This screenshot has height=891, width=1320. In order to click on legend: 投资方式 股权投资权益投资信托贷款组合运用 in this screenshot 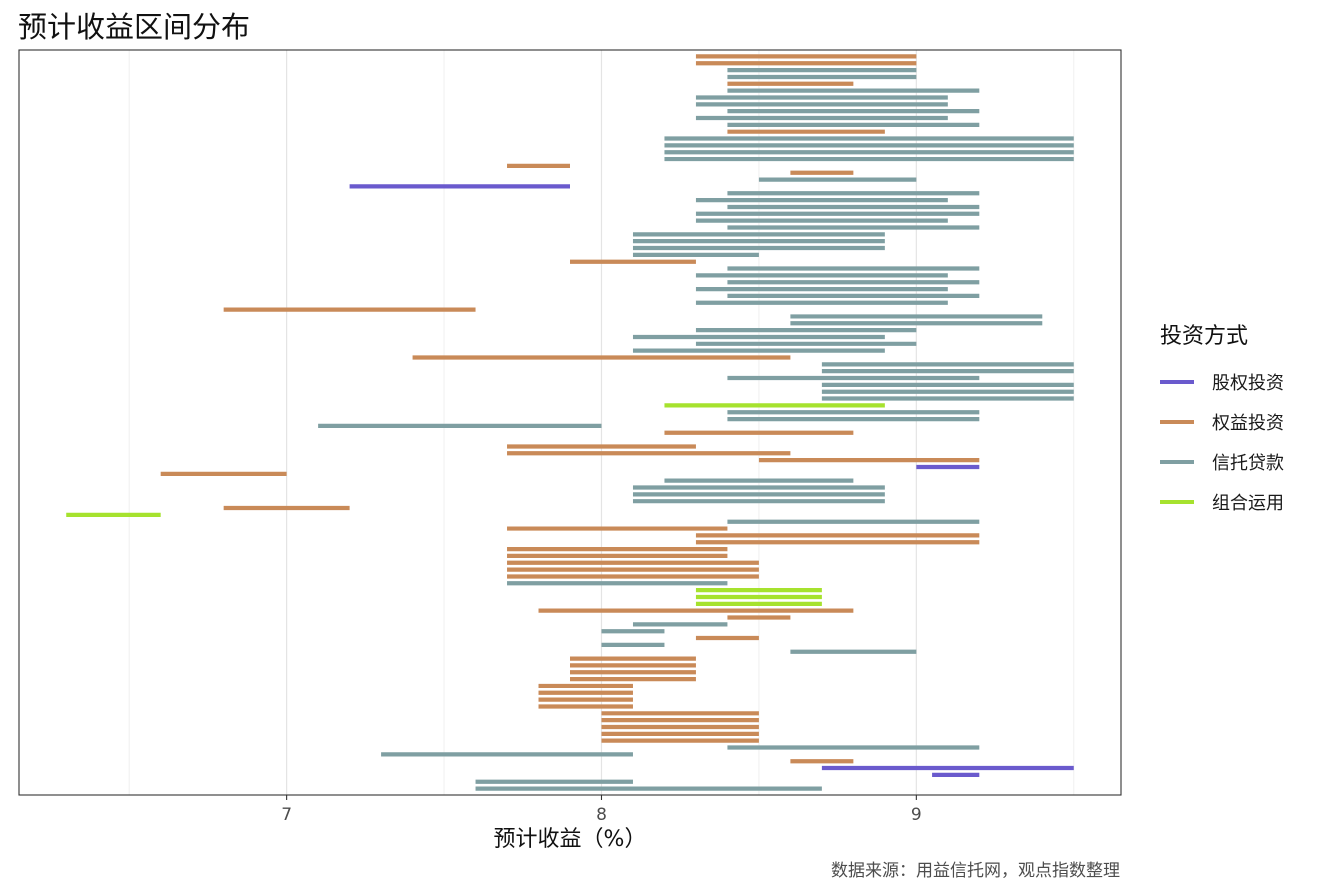, I will do `click(1222, 420)`.